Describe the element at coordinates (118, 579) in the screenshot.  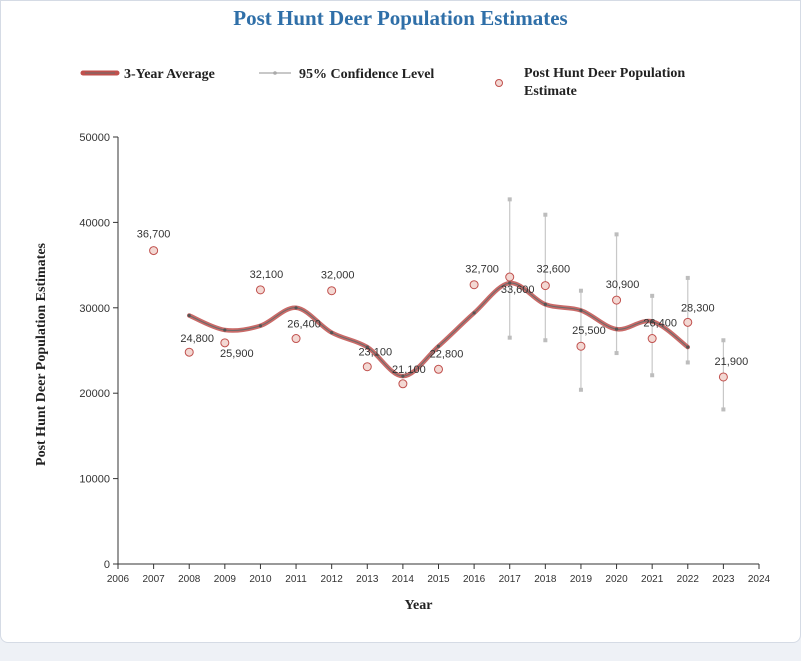
I see `x-tick-label: 2006` at that location.